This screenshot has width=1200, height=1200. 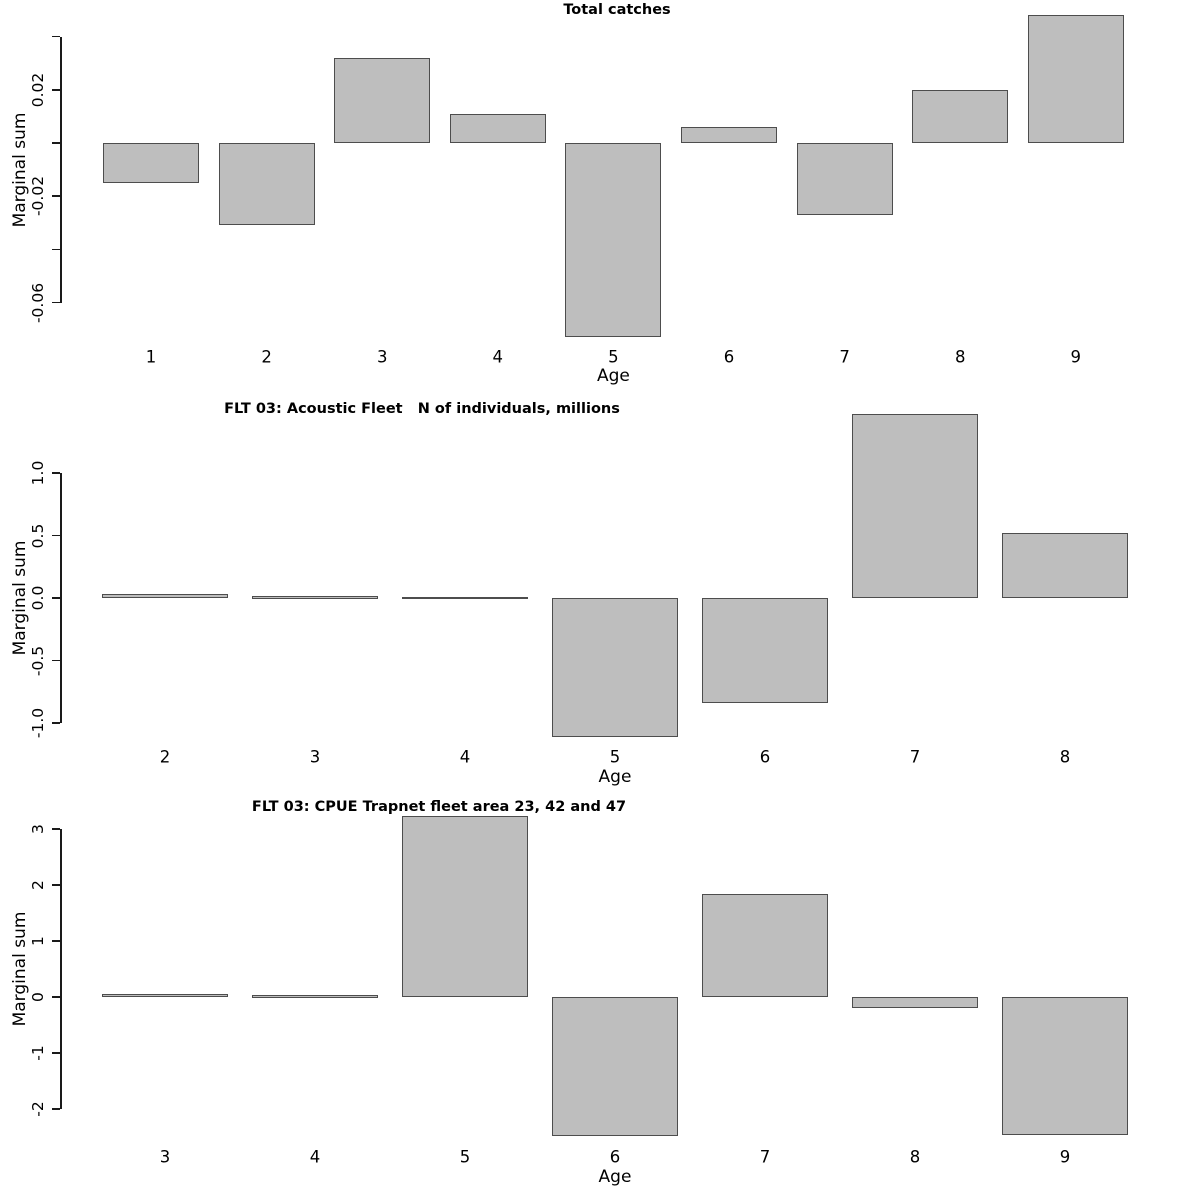 What do you see at coordinates (38, 535) in the screenshot?
I see `y-tick-label: 0.5` at bounding box center [38, 535].